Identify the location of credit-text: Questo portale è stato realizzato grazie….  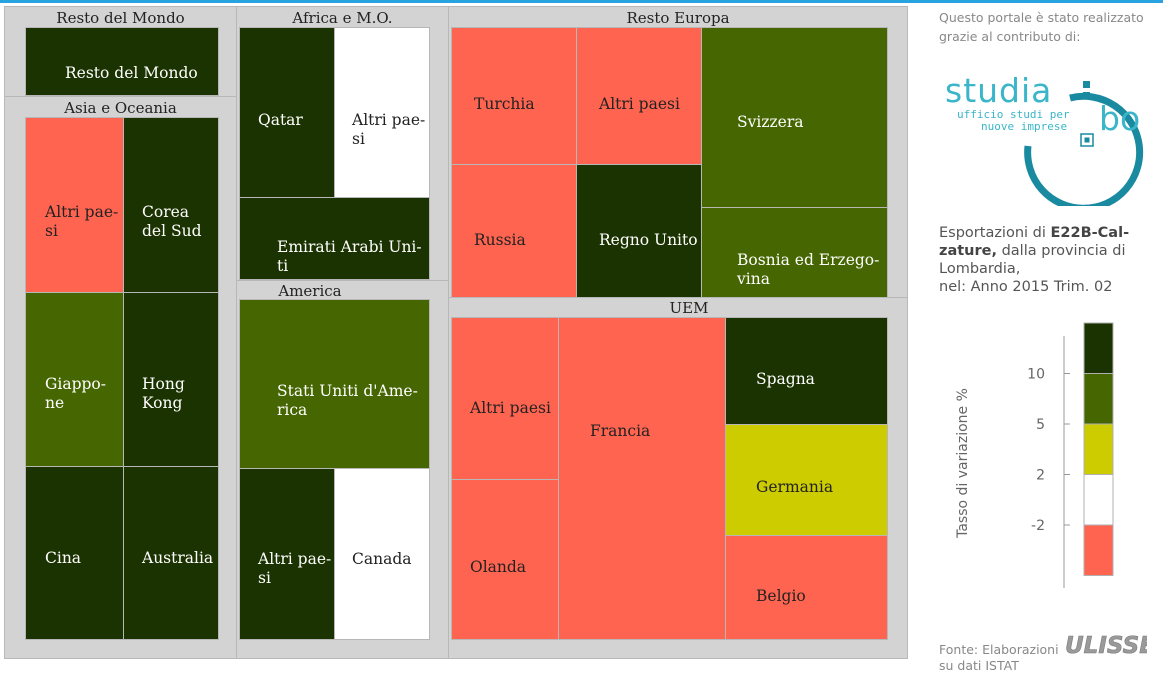
(1041, 27).